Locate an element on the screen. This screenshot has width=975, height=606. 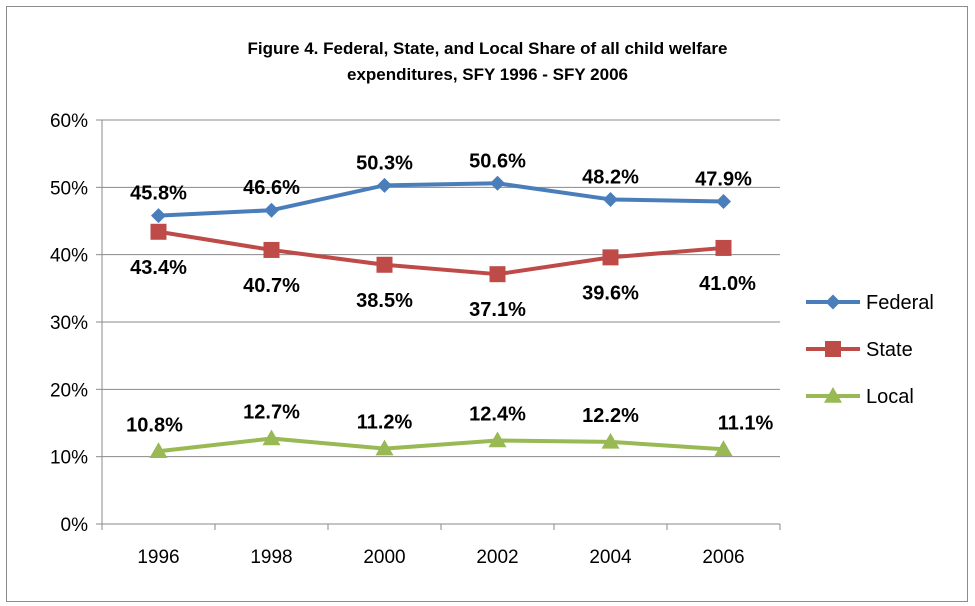
state-data-label: 38.5% is located at coordinates (384, 301).